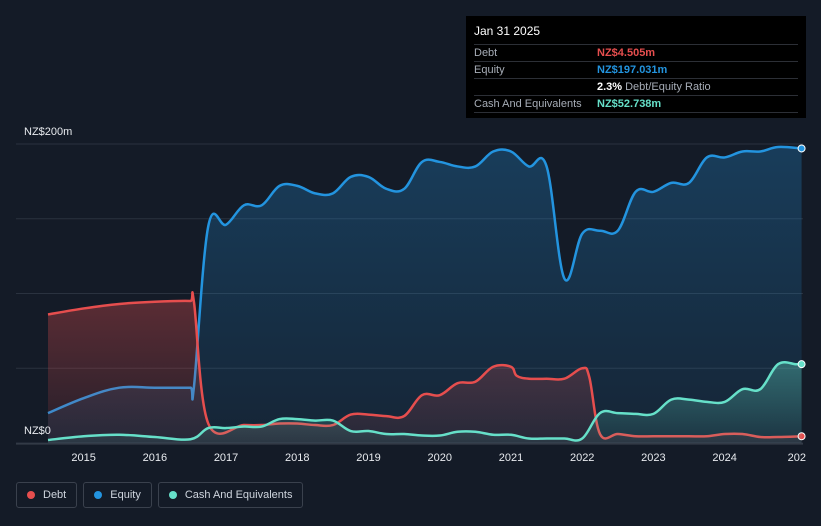  I want to click on legend-label: Debt, so click(55, 495).